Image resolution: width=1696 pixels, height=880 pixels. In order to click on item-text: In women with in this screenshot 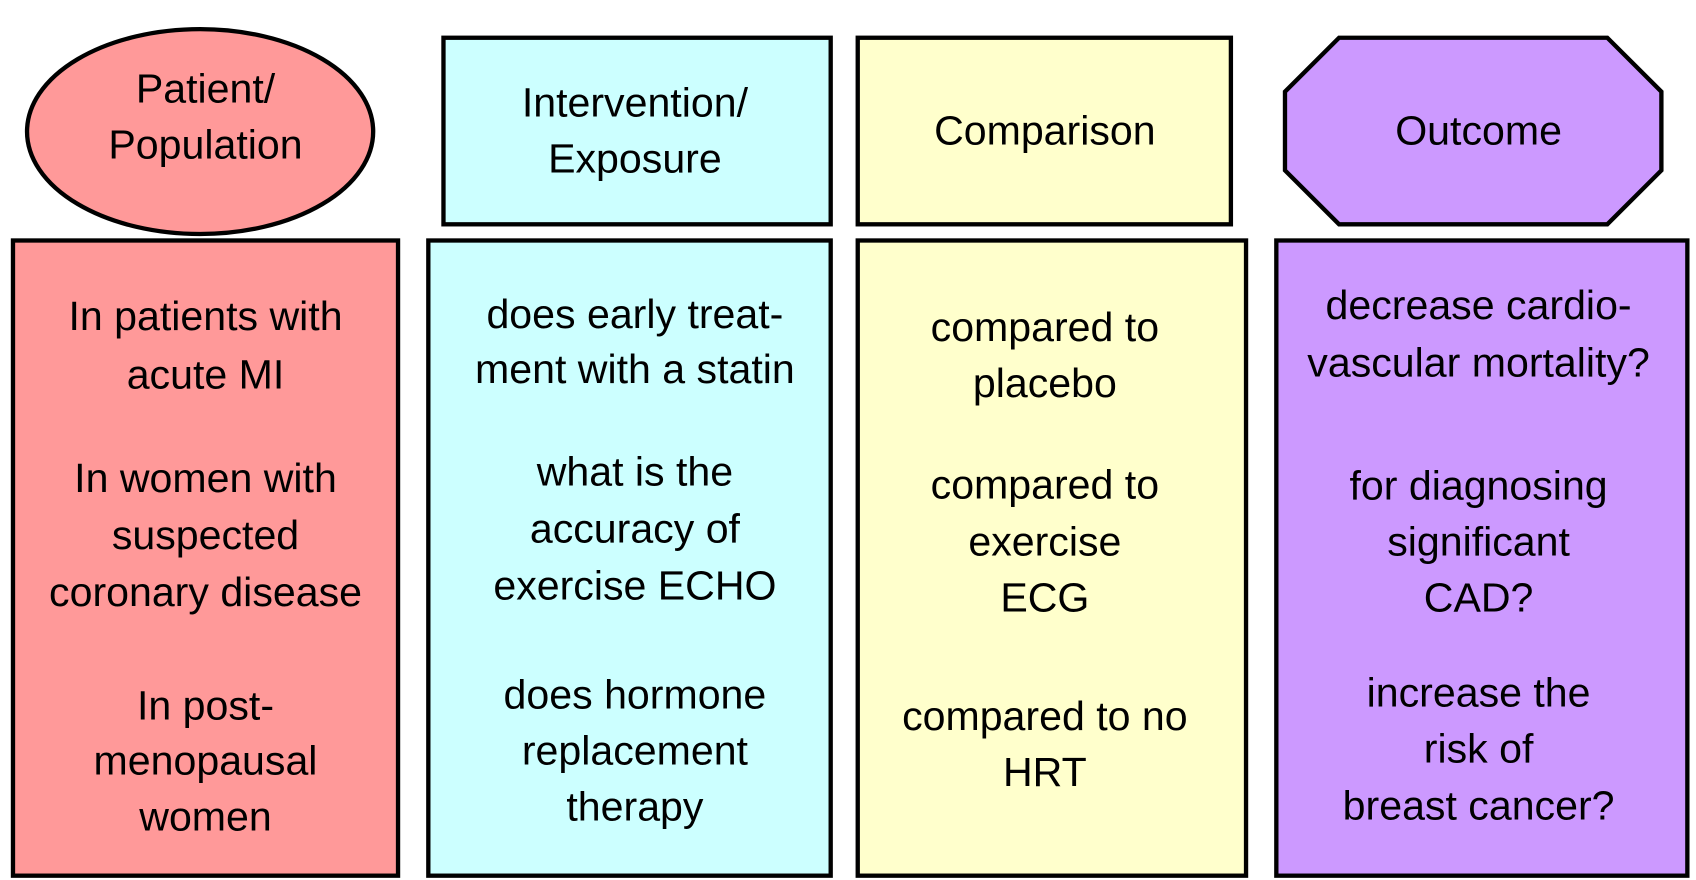, I will do `click(205, 478)`.